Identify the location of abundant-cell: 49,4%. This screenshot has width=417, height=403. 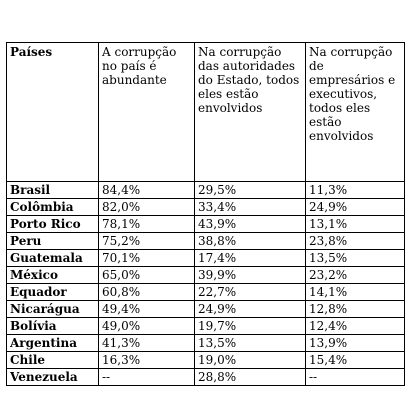
(146, 309).